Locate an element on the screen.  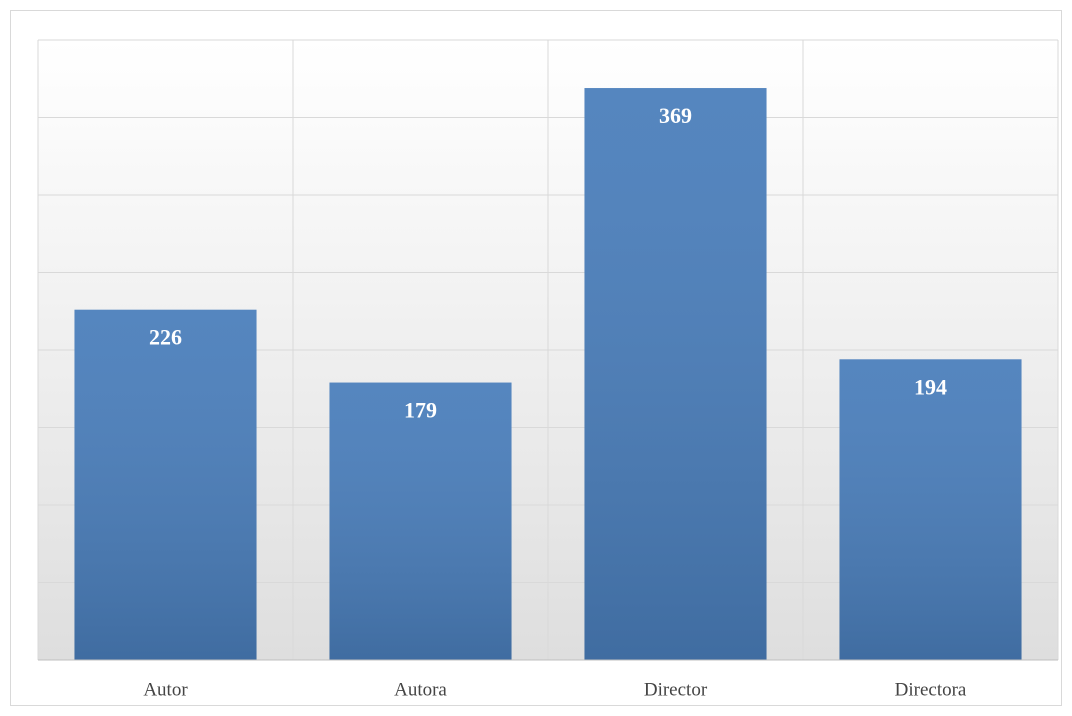
x-tick-label: Autora is located at coordinates (420, 689).